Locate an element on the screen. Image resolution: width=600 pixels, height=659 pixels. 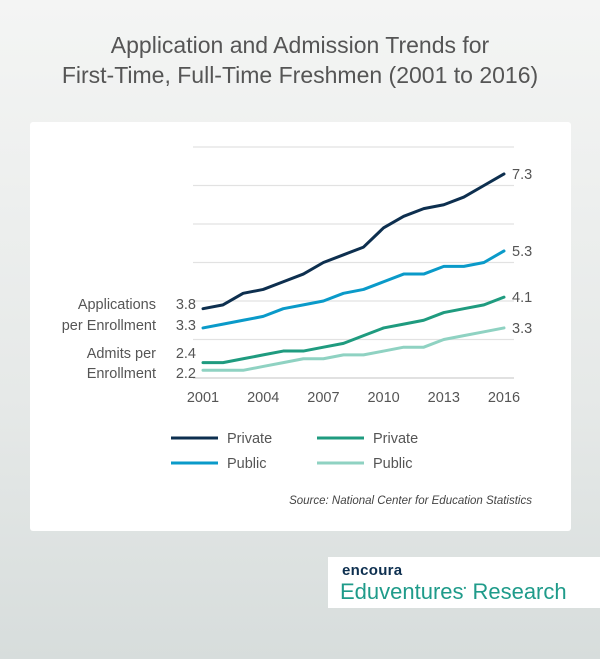
x-tick-label: 2004 is located at coordinates (263, 398).